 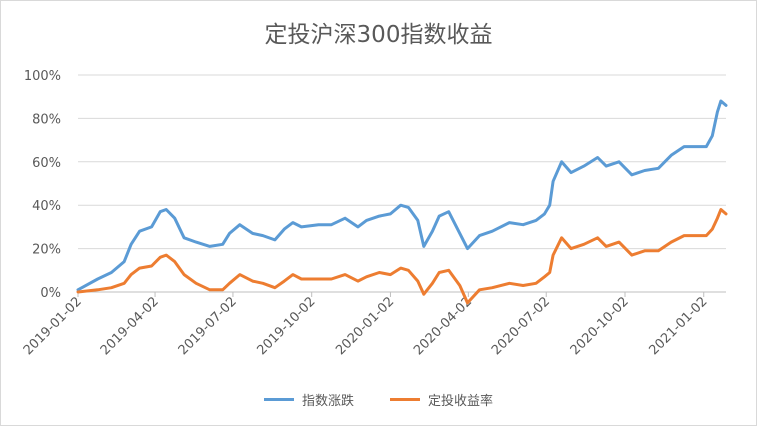 What do you see at coordinates (365, 326) in the screenshot?
I see `x-tick-label: 2020-01-02` at bounding box center [365, 326].